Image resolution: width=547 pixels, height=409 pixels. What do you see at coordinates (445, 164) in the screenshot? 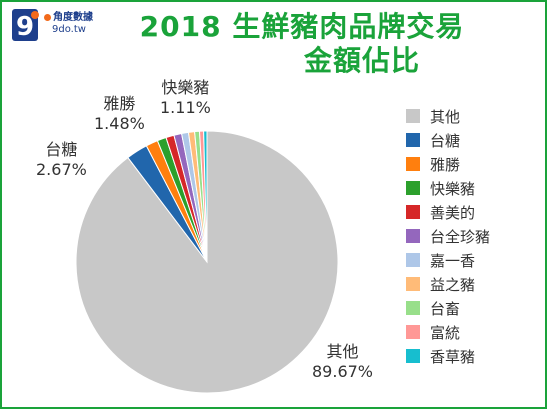
I see `legend-label: 雅勝` at bounding box center [445, 164].